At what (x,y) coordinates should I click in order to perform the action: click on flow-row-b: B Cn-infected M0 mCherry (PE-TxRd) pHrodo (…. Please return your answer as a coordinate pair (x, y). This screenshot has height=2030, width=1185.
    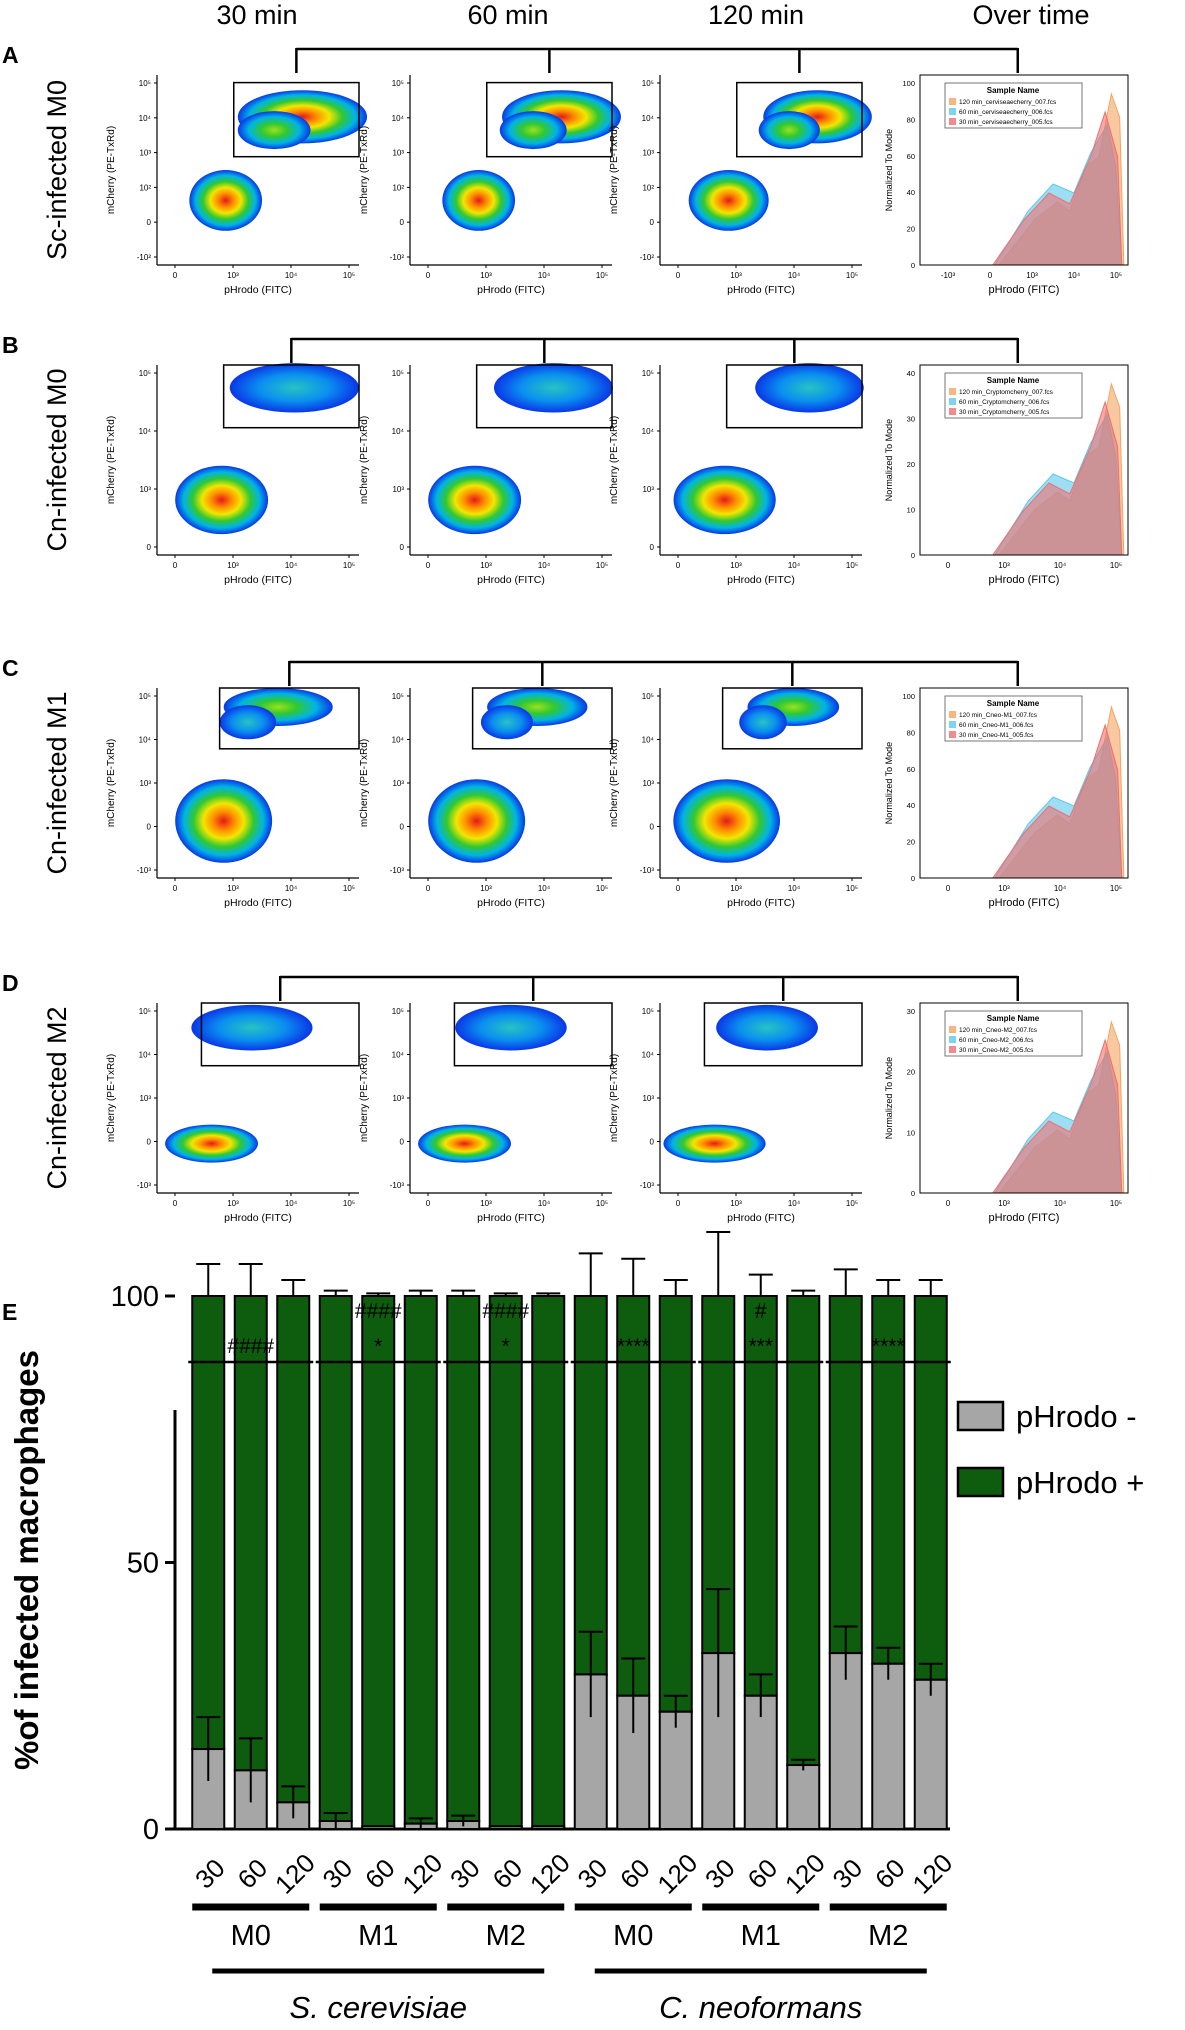
    Looking at the image, I should click on (565, 459).